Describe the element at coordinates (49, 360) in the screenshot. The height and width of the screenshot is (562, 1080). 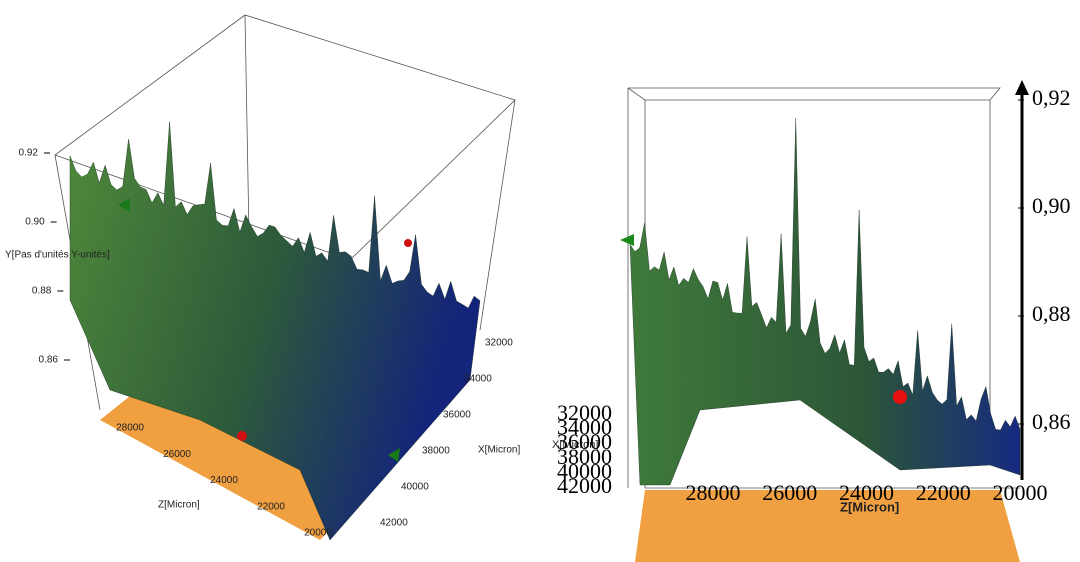
I see `y-tick-label: 0.86` at that location.